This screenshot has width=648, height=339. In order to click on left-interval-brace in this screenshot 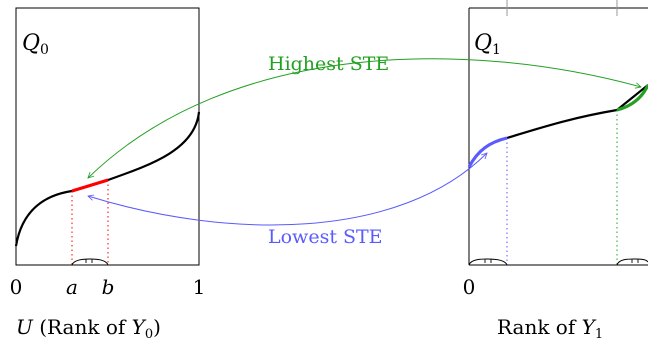, I will do `click(90, 262)`.